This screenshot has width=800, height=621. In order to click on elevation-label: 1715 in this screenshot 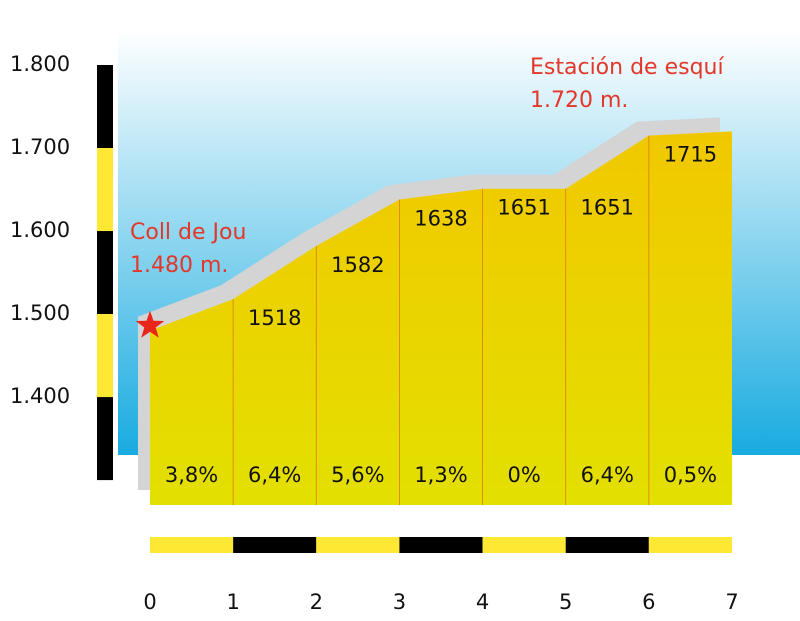, I will do `click(690, 155)`.